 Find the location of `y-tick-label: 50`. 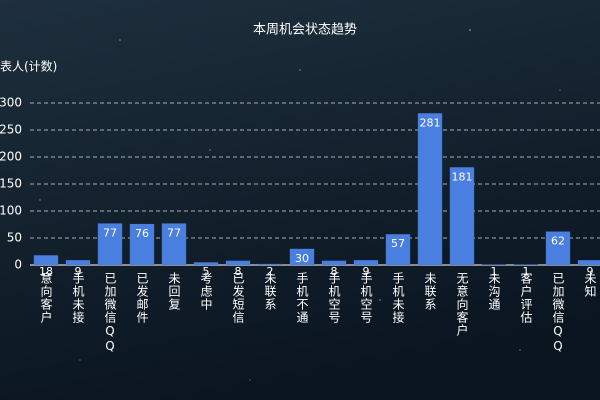

y-tick-label: 50 is located at coordinates (14, 238).